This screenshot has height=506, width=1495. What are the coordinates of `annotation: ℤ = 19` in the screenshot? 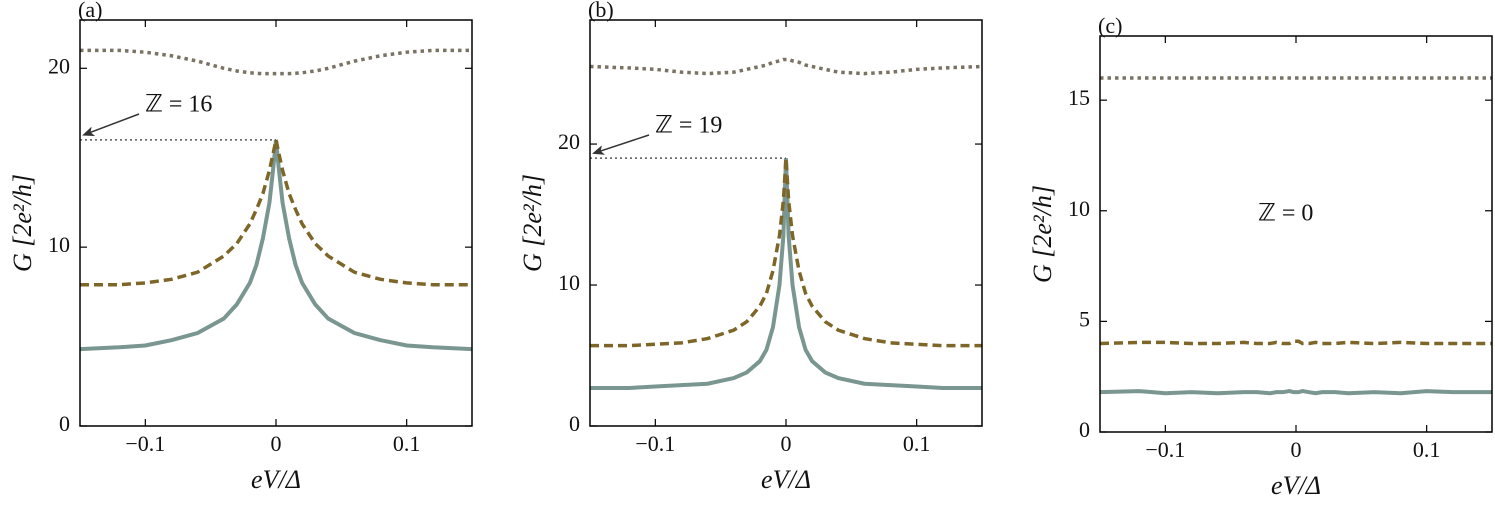 It's located at (688, 126).